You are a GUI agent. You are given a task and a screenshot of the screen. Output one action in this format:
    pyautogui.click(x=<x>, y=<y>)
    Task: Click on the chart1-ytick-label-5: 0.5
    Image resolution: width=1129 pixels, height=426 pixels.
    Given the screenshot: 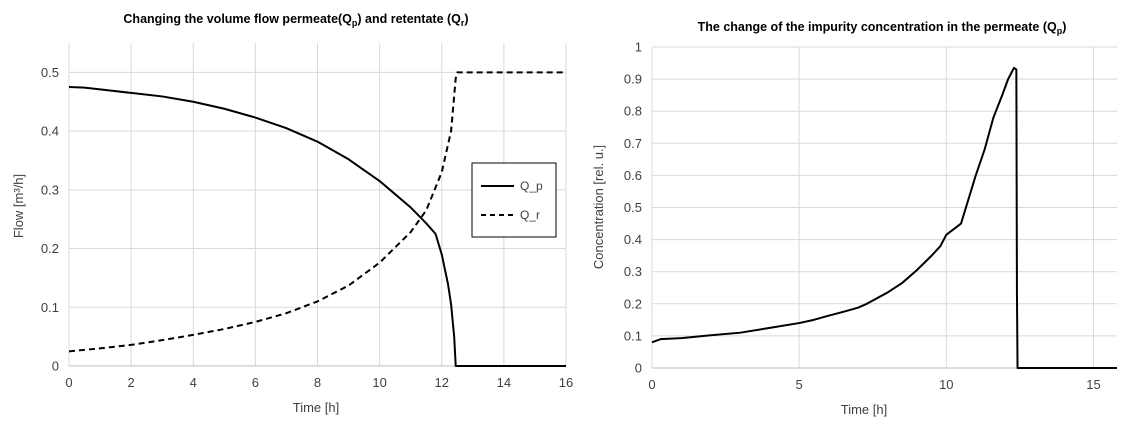 What is the action you would take?
    pyautogui.click(x=50, y=72)
    